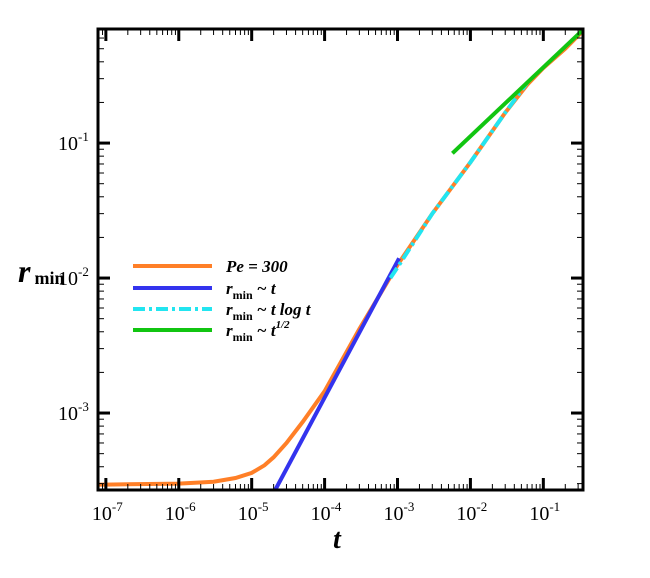  Describe the element at coordinates (83, 271) in the screenshot. I see `y-tick-exp: -2` at that location.